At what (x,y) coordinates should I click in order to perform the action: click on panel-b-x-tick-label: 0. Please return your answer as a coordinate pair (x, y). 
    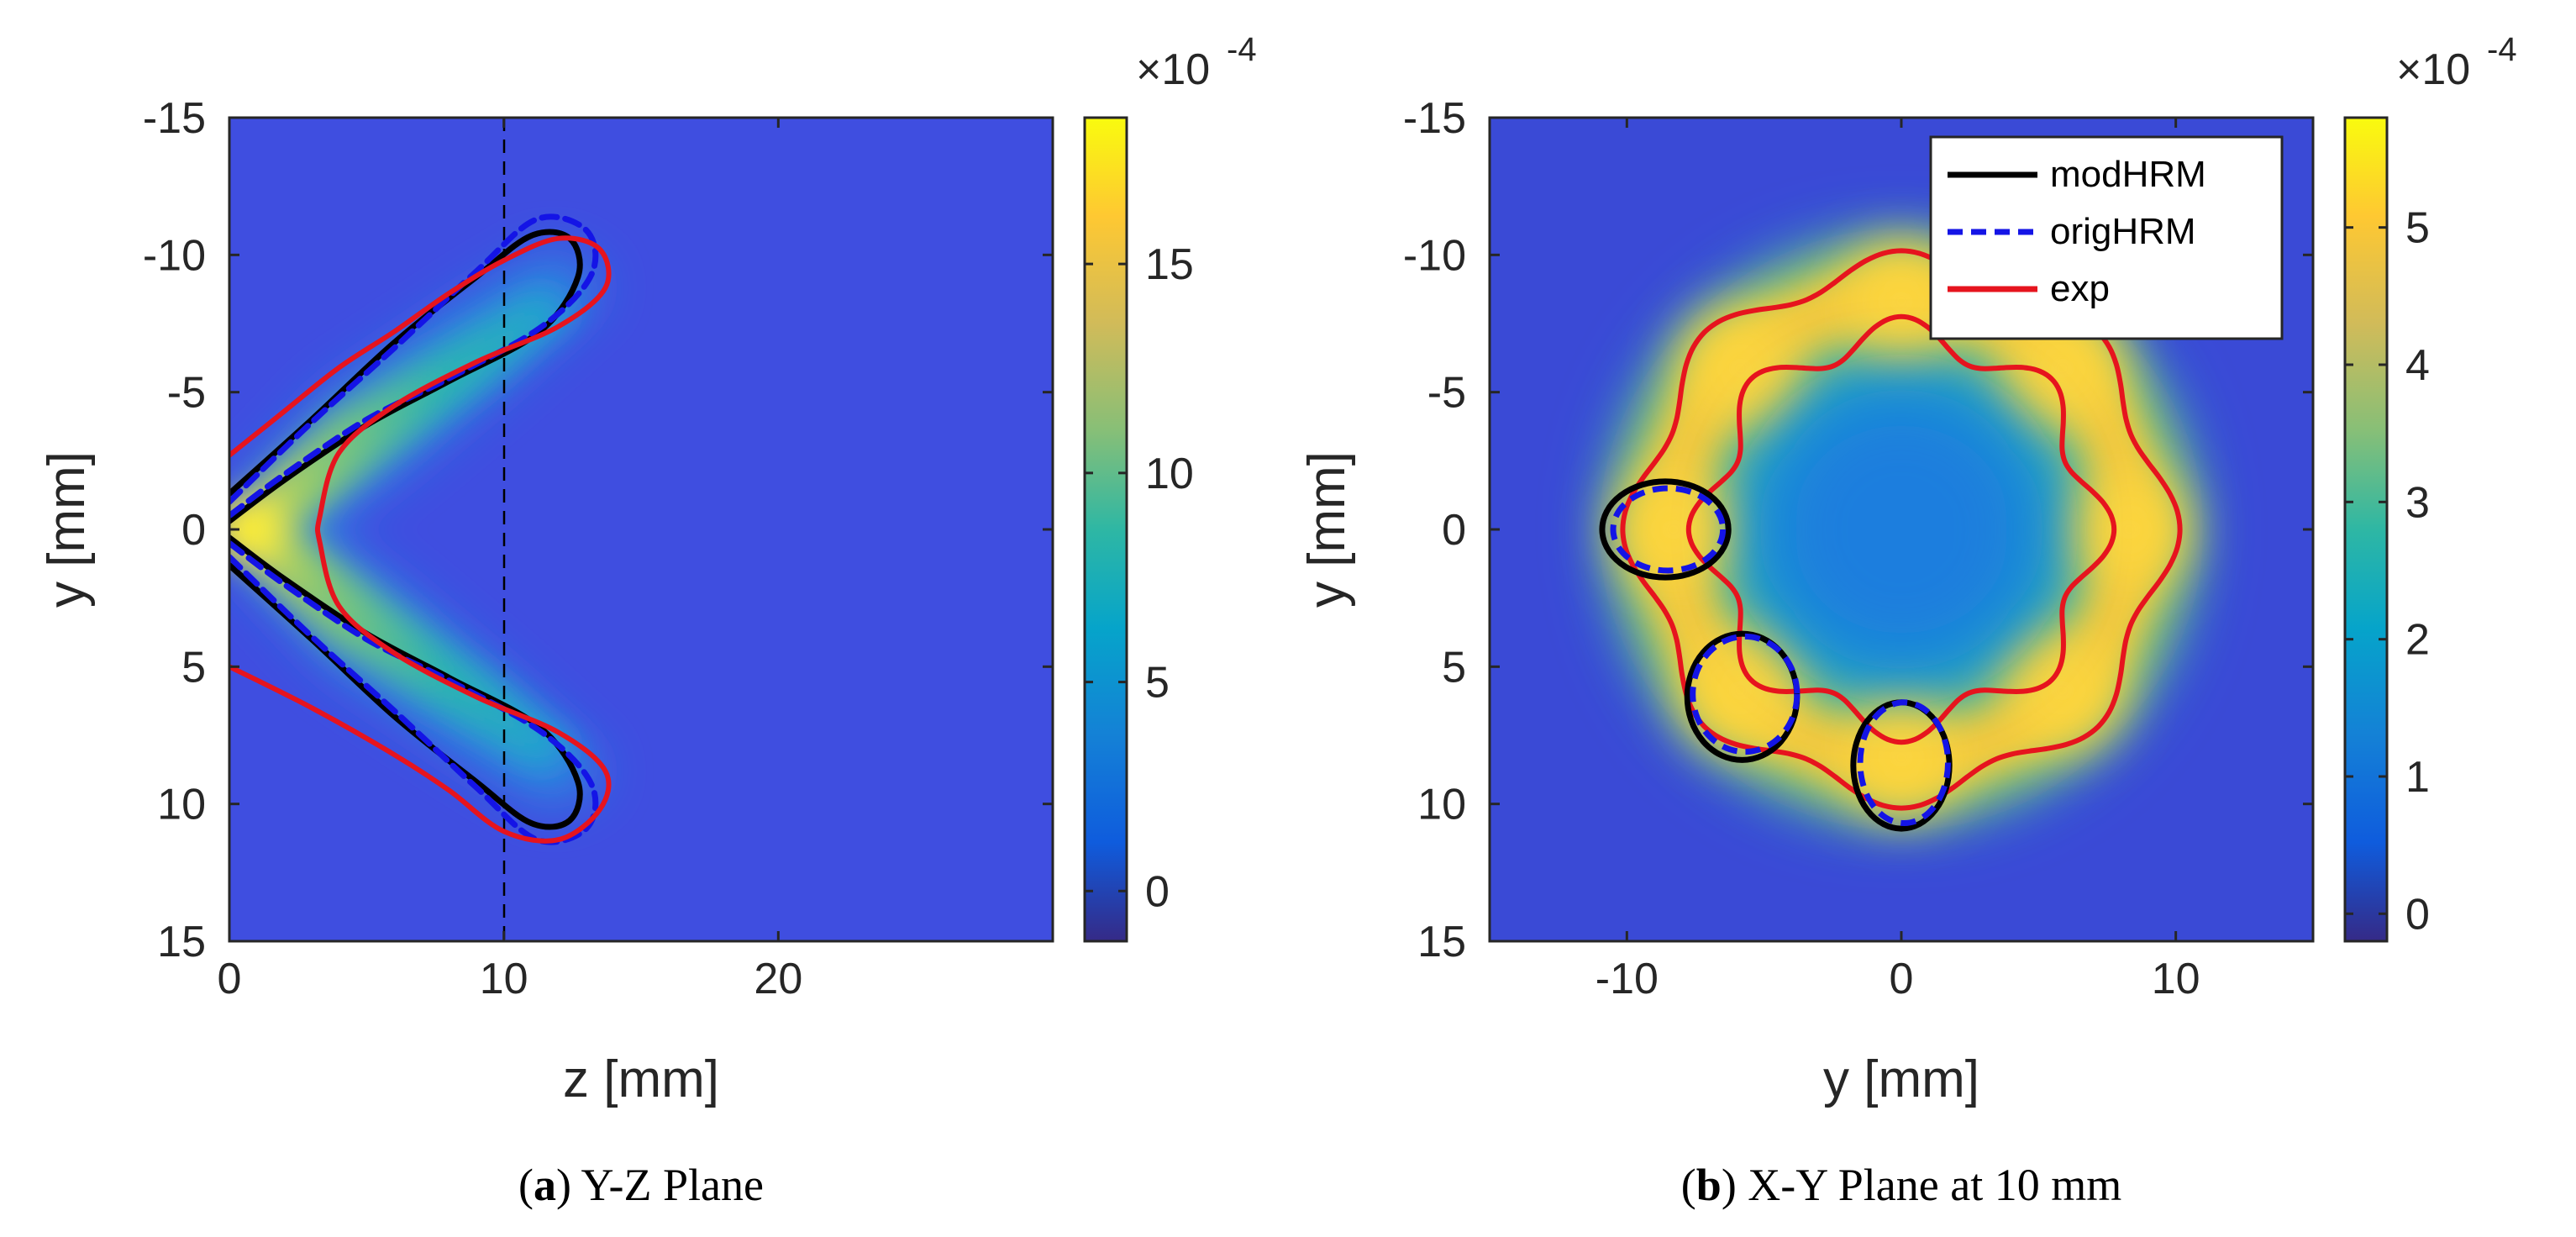
    Looking at the image, I should click on (1902, 979).